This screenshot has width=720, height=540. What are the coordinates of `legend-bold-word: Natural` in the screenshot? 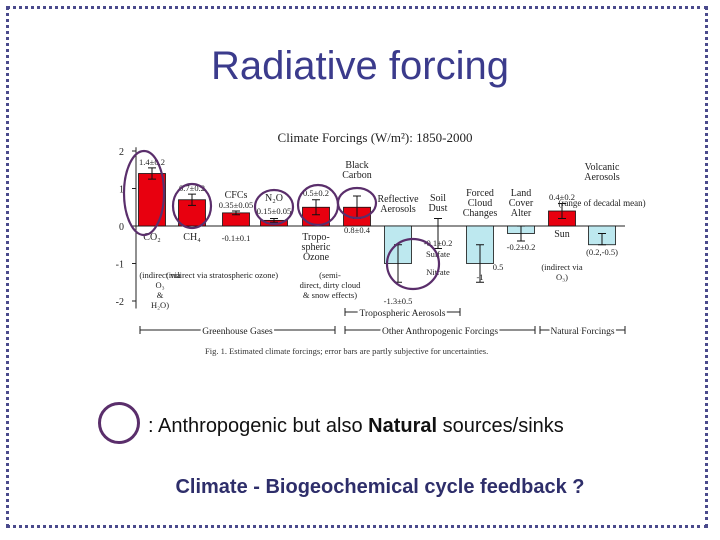 It's located at (403, 426).